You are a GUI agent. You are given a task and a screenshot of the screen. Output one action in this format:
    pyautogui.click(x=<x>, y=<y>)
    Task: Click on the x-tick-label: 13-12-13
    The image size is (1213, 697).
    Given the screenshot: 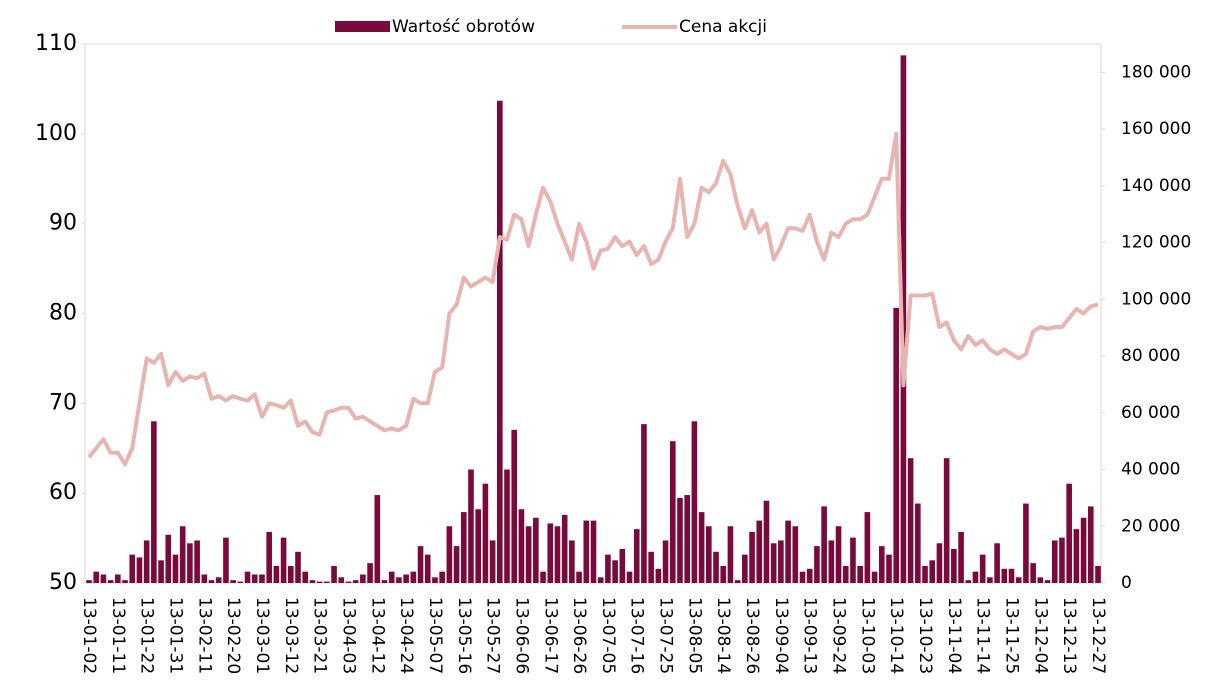 What is the action you would take?
    pyautogui.click(x=1069, y=635)
    